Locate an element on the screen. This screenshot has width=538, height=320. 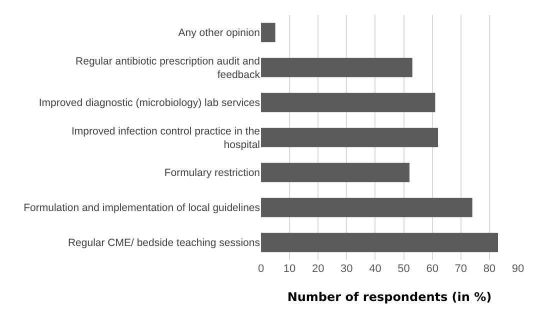
x-tick-label: 70 is located at coordinates (461, 269).